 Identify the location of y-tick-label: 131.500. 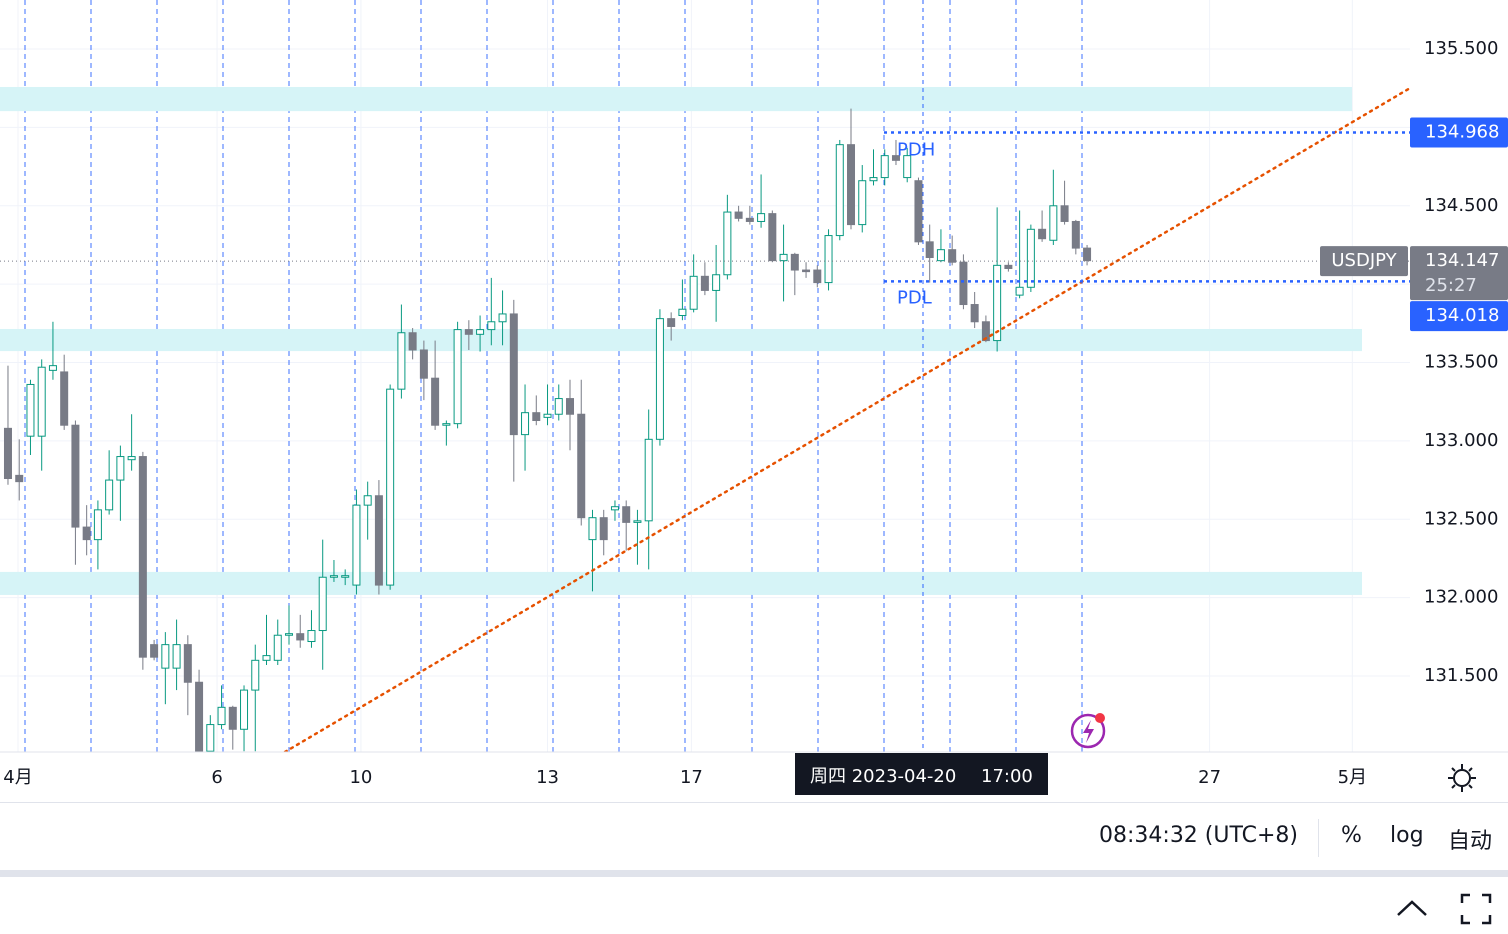
(1461, 675).